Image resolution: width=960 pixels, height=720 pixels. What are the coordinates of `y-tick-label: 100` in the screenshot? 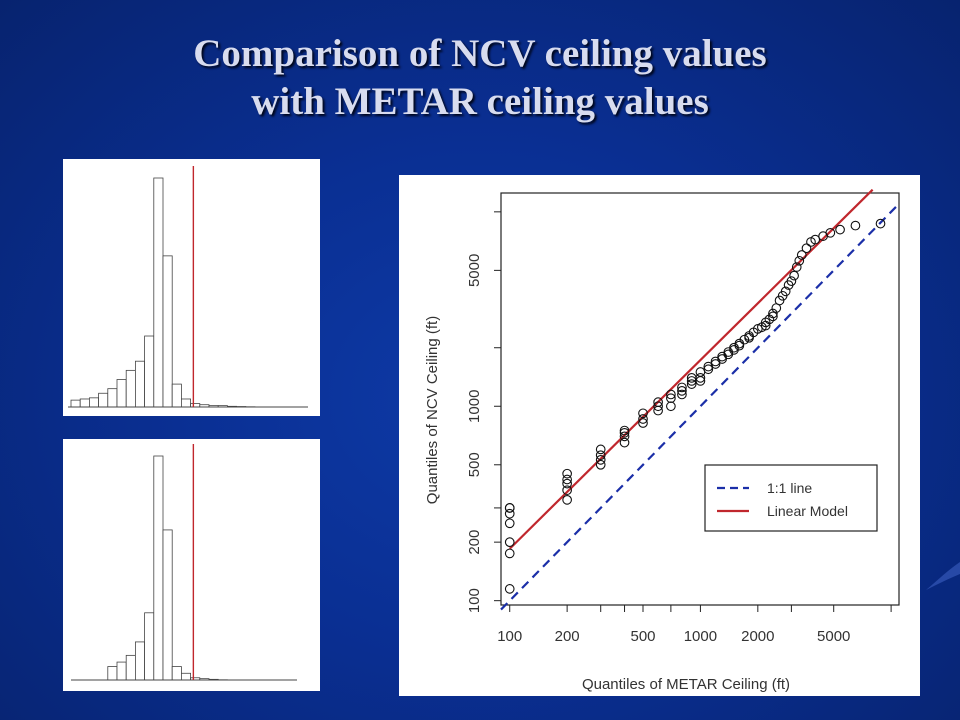 It's located at (474, 600).